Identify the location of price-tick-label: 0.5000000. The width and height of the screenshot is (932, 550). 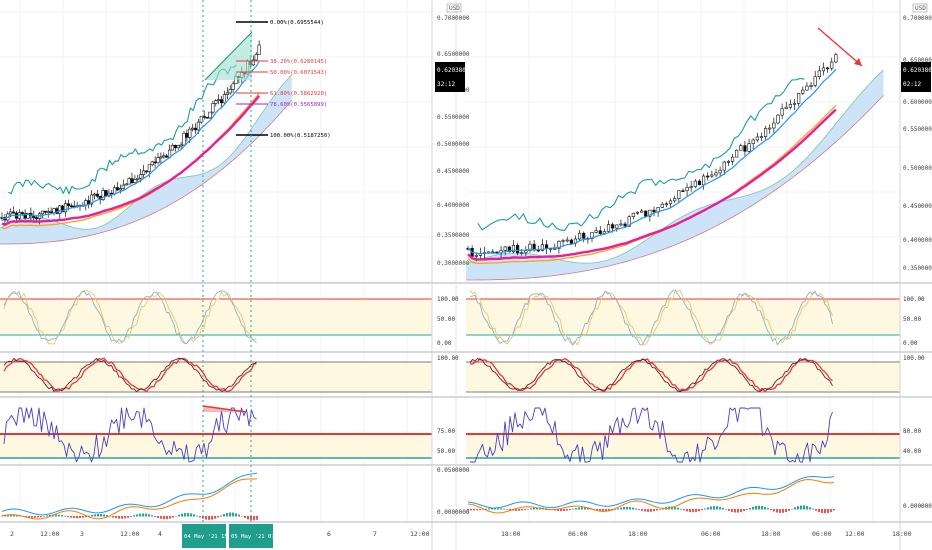
(453, 144).